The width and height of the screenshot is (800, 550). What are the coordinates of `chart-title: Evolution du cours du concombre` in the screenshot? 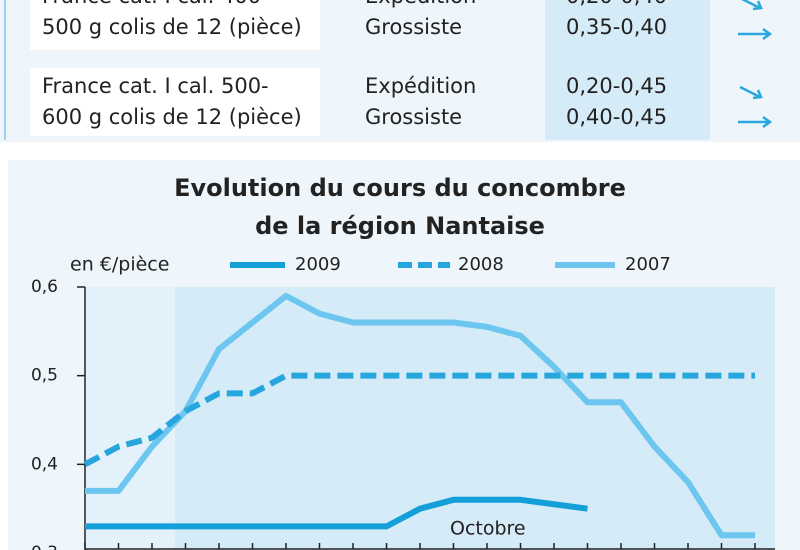 It's located at (400, 188).